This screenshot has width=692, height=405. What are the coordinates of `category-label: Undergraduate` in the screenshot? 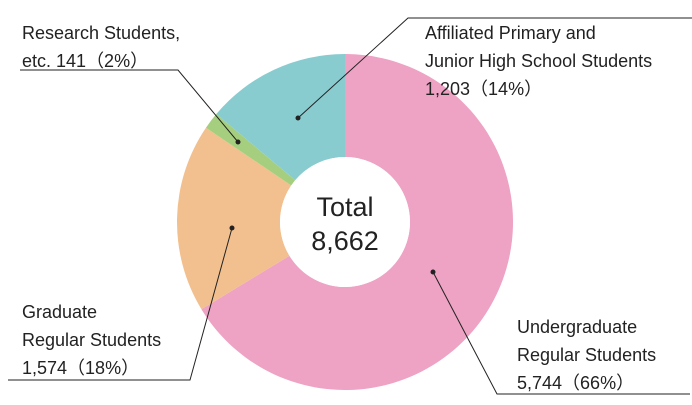 It's located at (577, 327).